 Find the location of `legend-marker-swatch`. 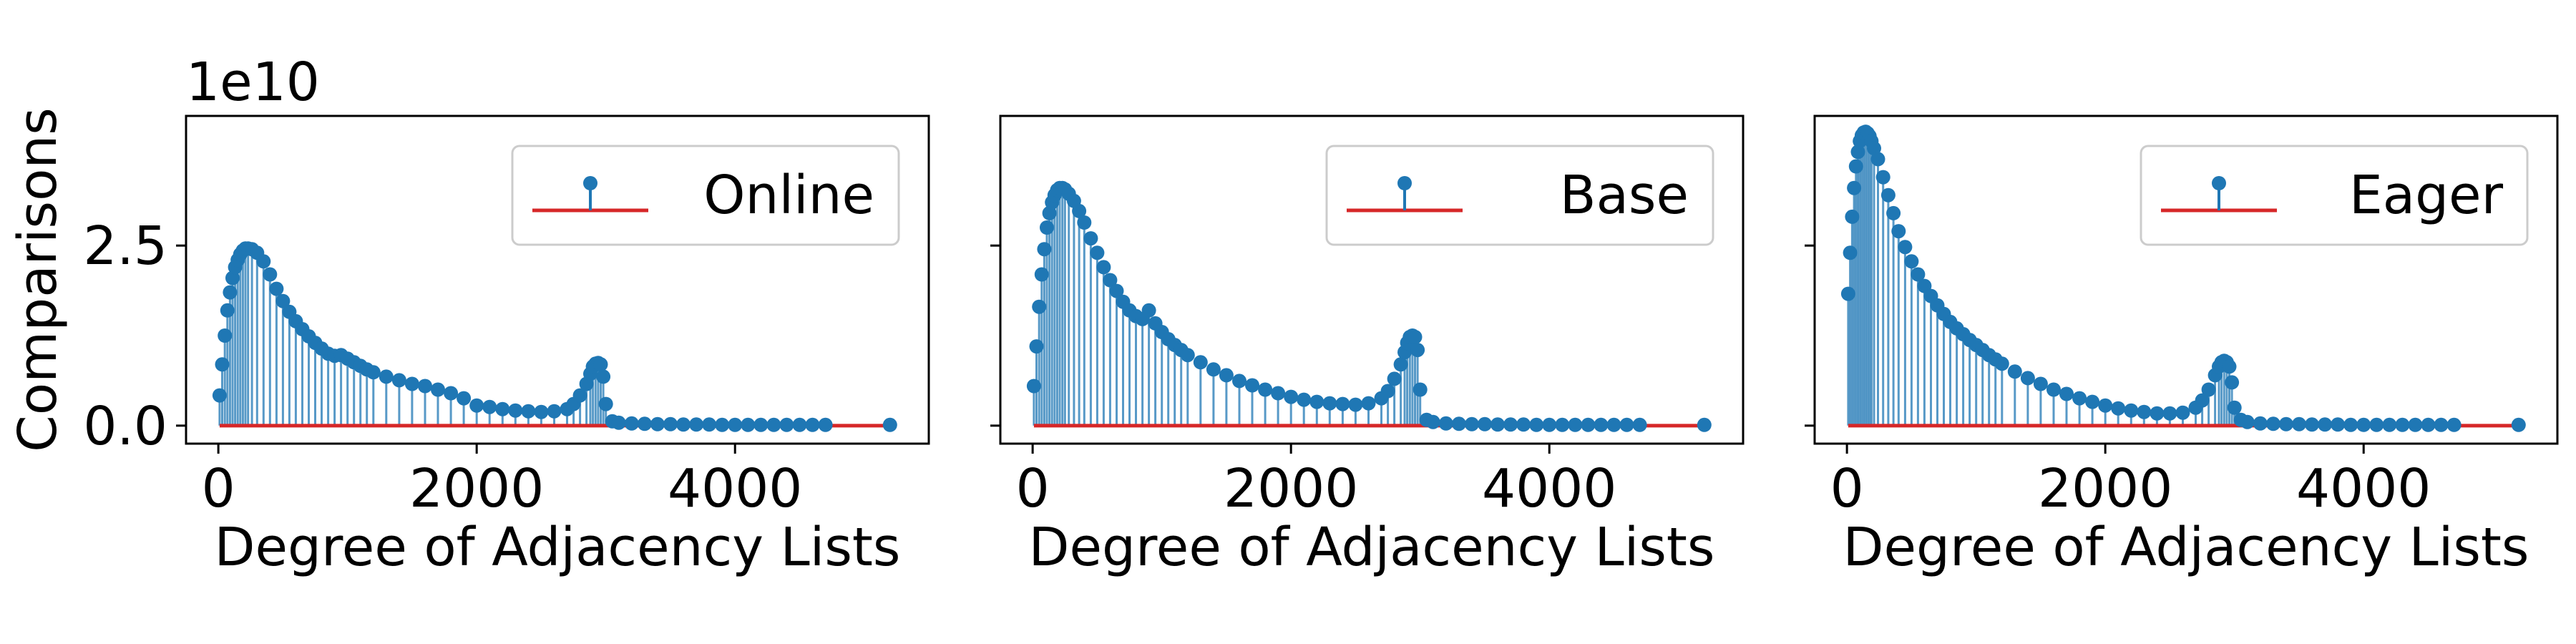

legend-marker-swatch is located at coordinates (590, 183).